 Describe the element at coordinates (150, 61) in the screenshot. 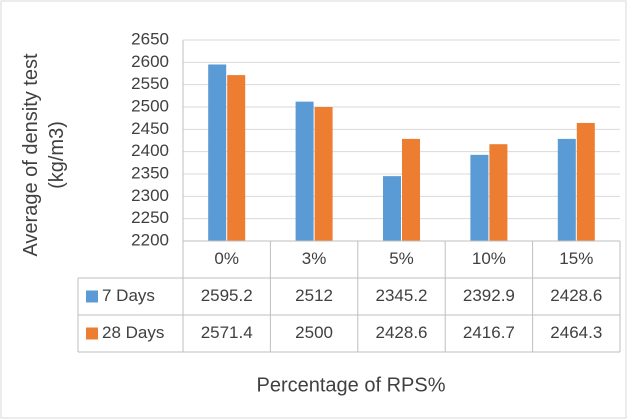

I see `y-tick-label: 2600` at that location.